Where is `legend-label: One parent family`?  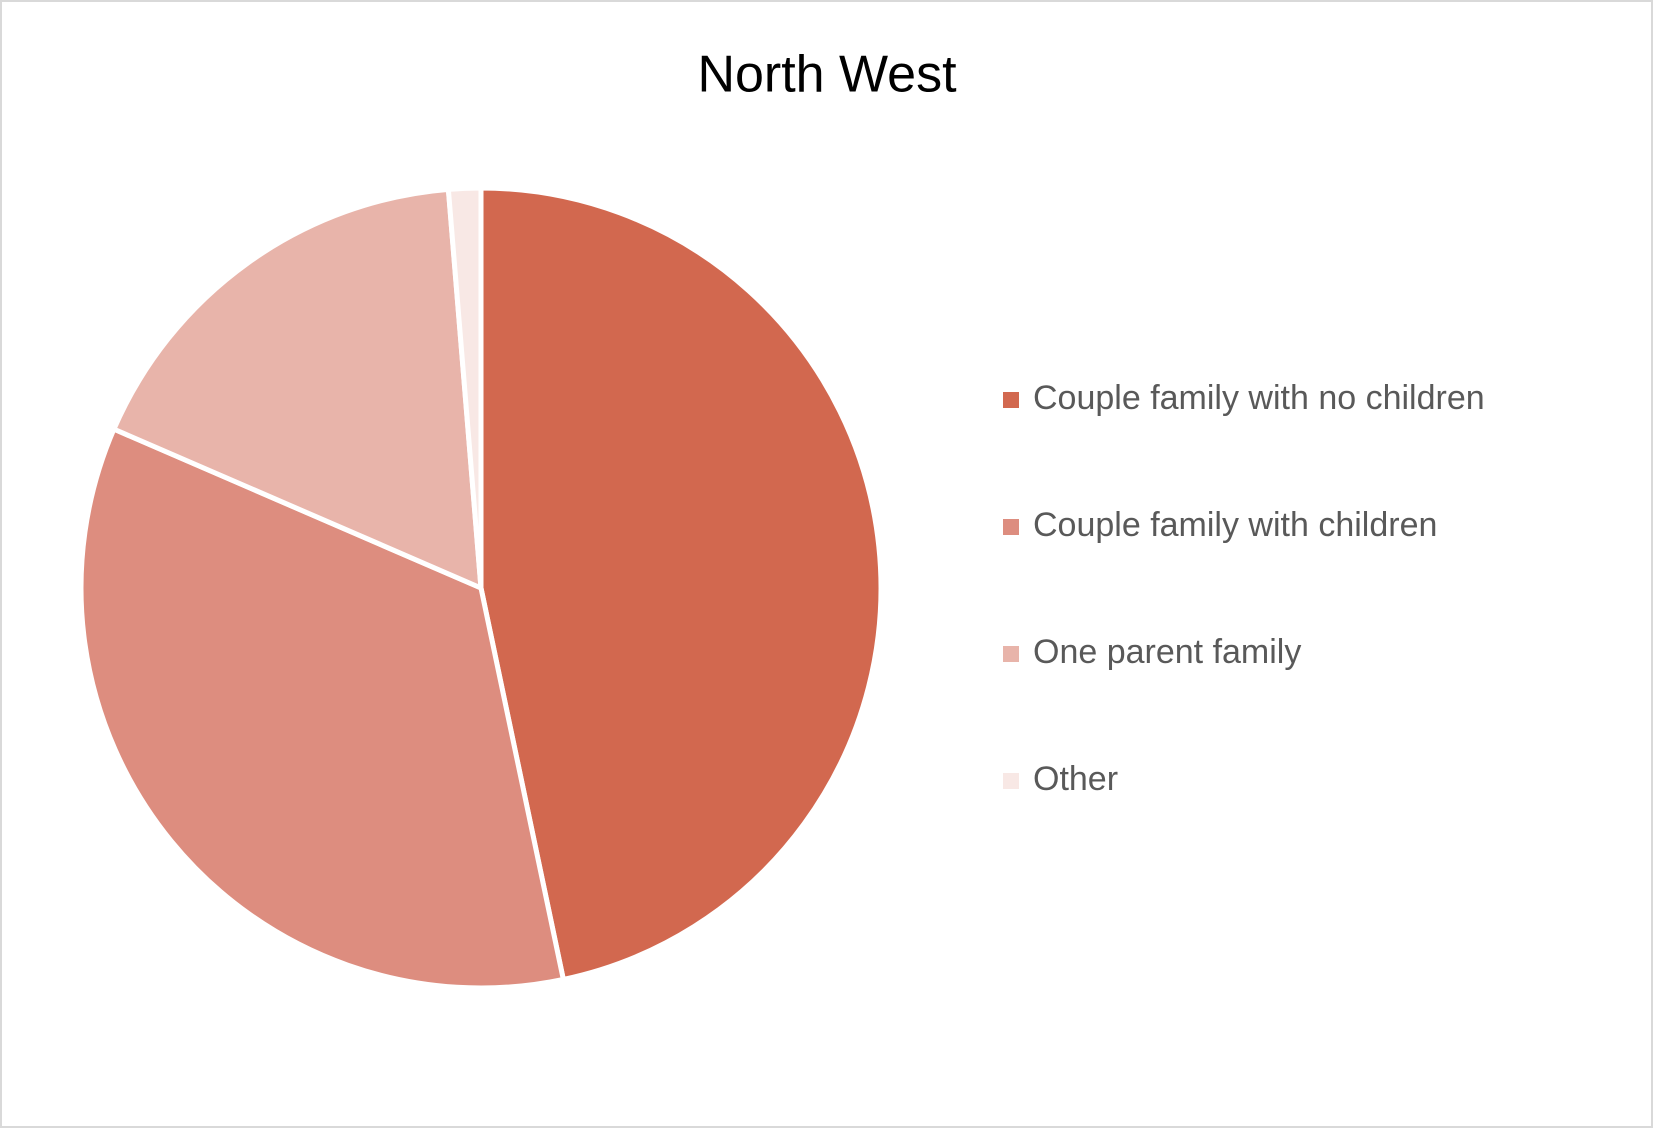 legend-label: One parent family is located at coordinates (1167, 652).